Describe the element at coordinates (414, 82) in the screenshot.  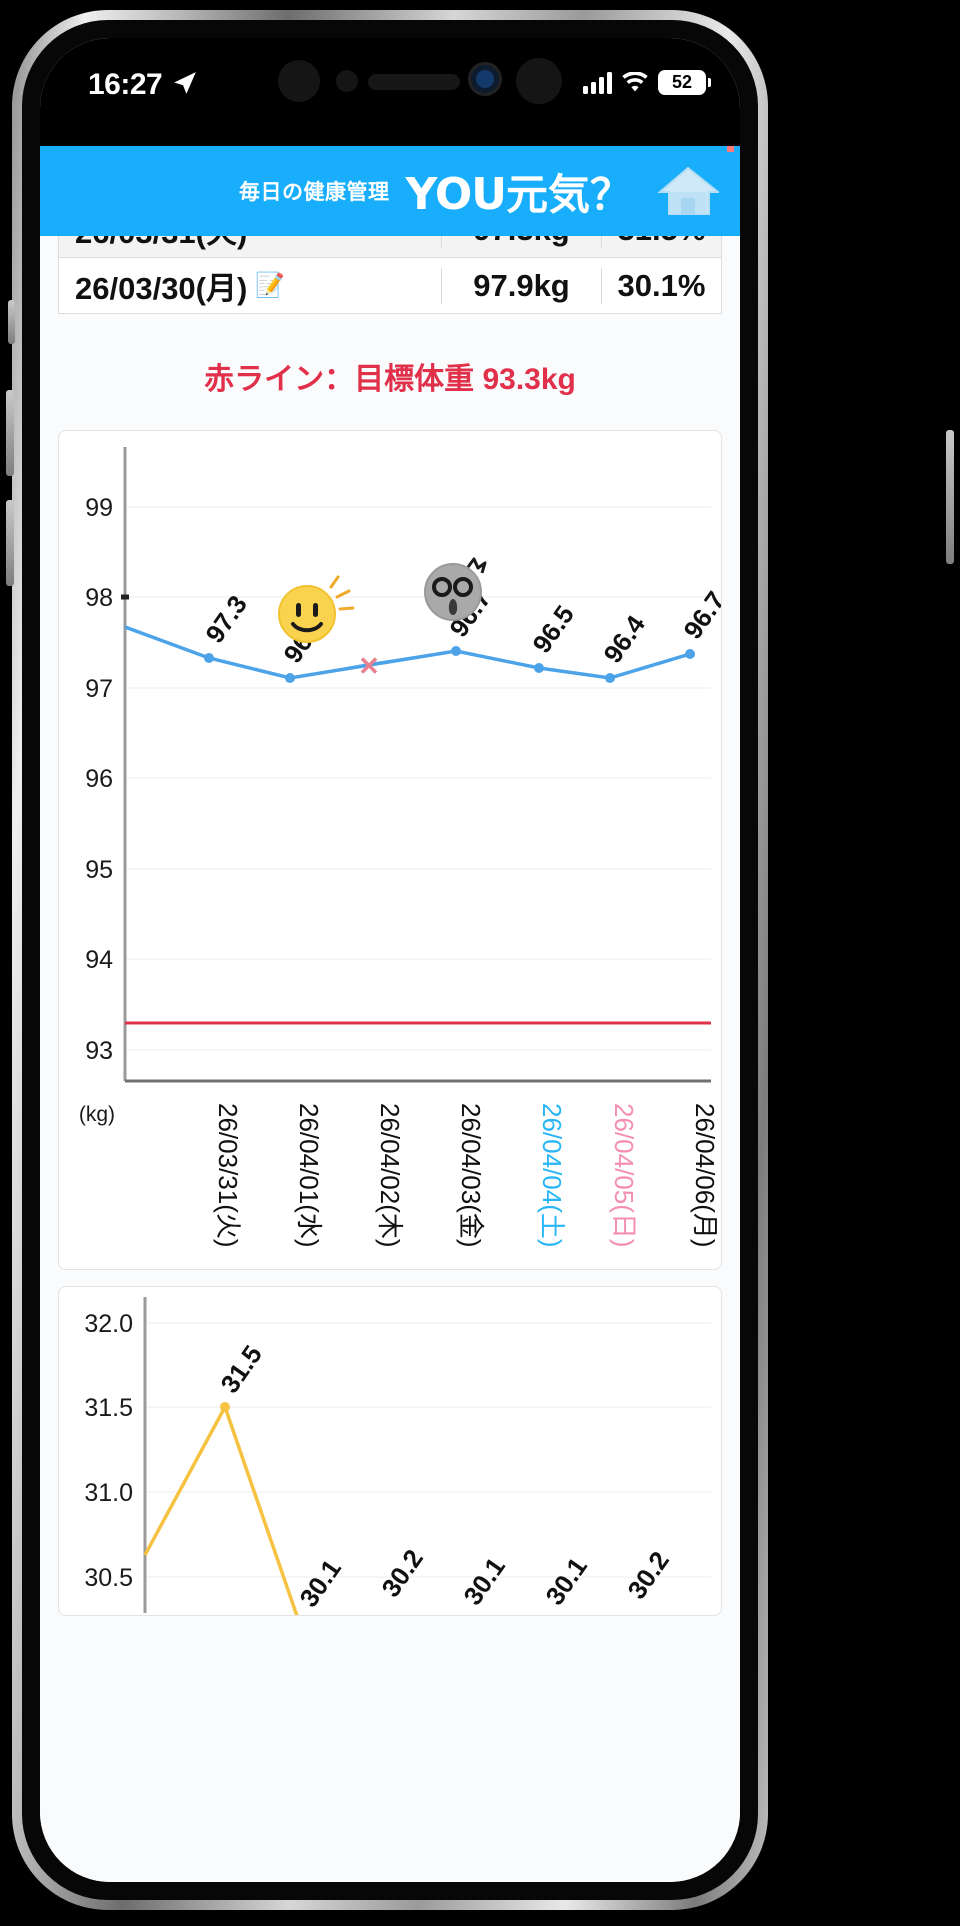
I see `island-speaker-slot` at that location.